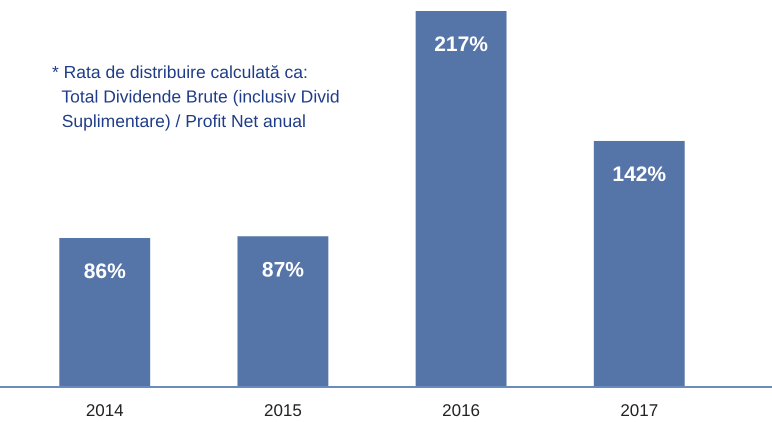 This screenshot has height=422, width=772. Describe the element at coordinates (105, 271) in the screenshot. I see `data-label: 86%` at that location.